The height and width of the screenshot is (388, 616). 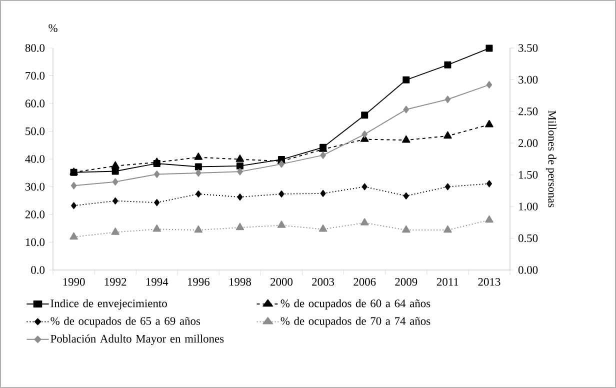 What do you see at coordinates (489, 282) in the screenshot?
I see `x-tick-label: 2013` at bounding box center [489, 282].